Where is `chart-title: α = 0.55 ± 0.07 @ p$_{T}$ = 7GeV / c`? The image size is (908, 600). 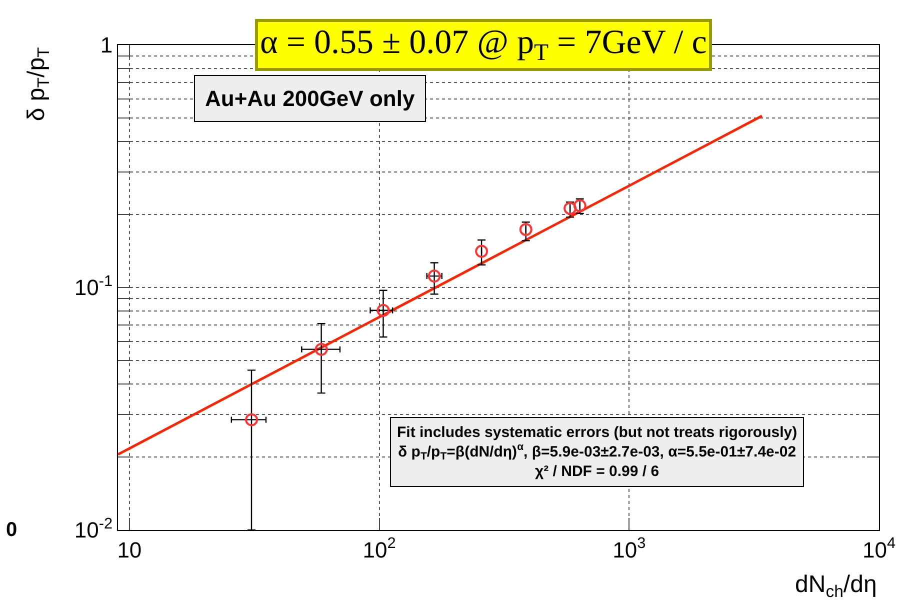 chart-title: α = 0.55 ± 0.07 @ p$_{T}$ = 7GeV / c is located at coordinates (483, 45).